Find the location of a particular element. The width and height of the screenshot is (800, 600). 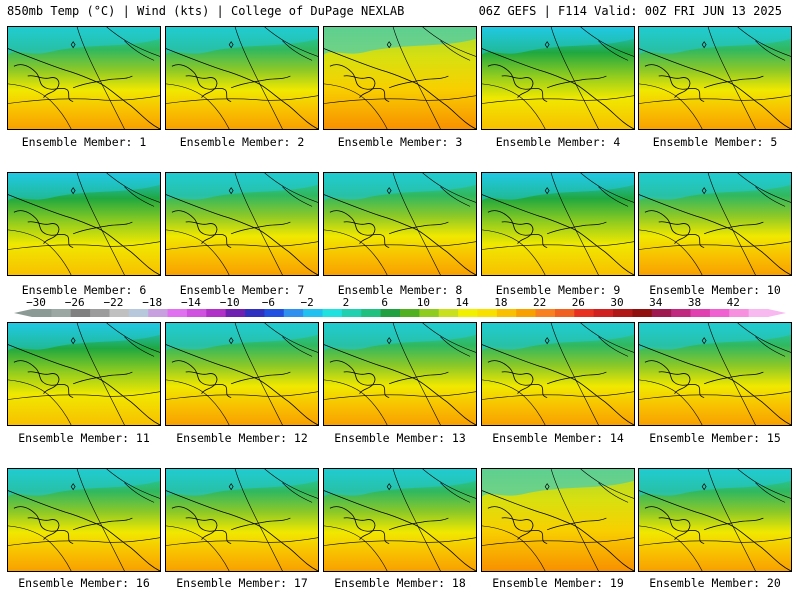

colorbar-arrow-low is located at coordinates (23, 313).